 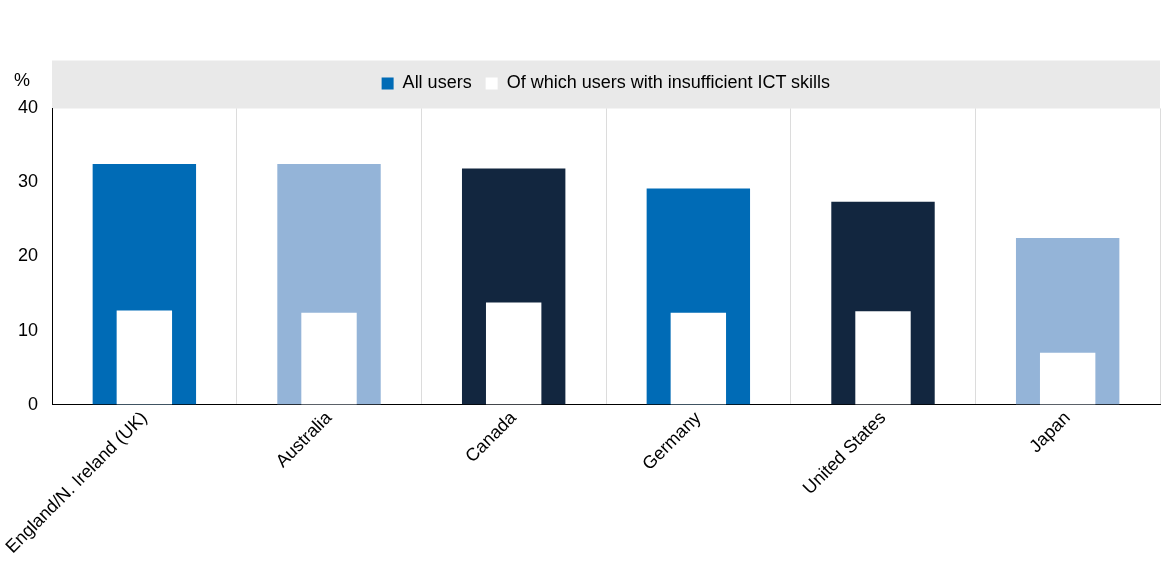 I want to click on y-tick-label: 10, so click(x=28, y=329).